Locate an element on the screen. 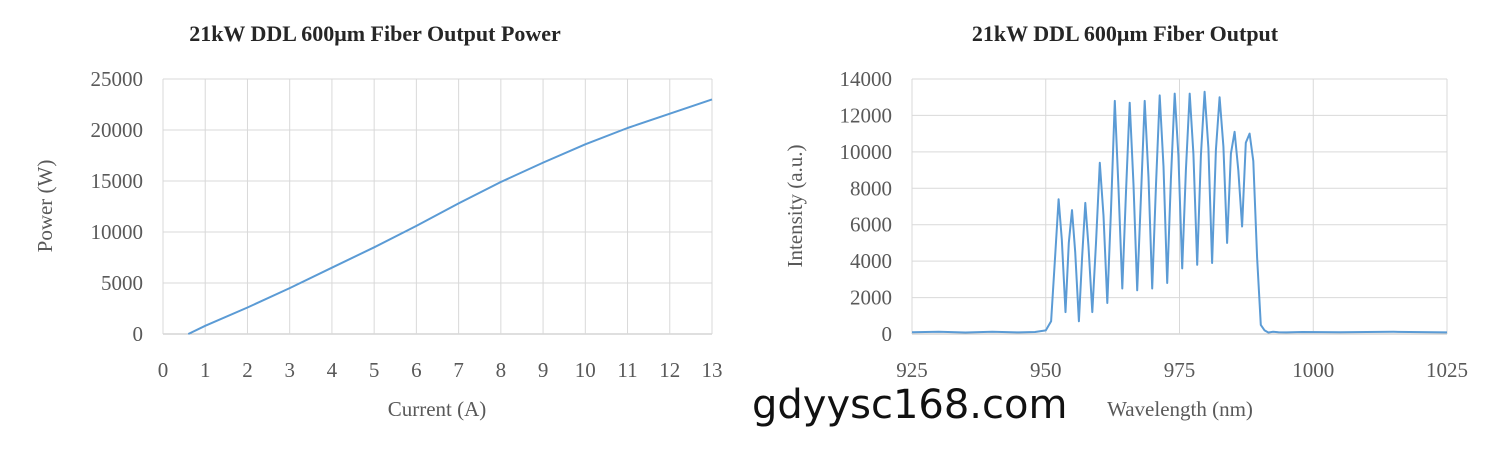  spectrum-chart-xtick-label: 950 is located at coordinates (1046, 370).